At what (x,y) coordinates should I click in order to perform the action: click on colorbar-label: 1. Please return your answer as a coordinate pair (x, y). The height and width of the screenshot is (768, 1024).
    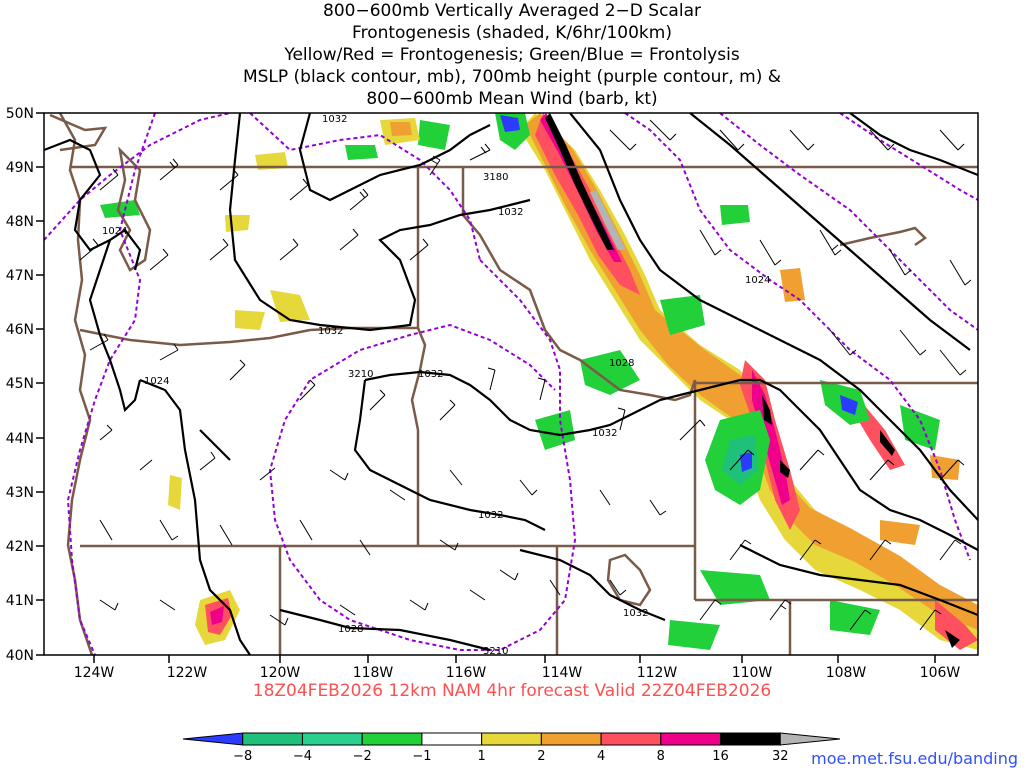
    Looking at the image, I should click on (481, 756).